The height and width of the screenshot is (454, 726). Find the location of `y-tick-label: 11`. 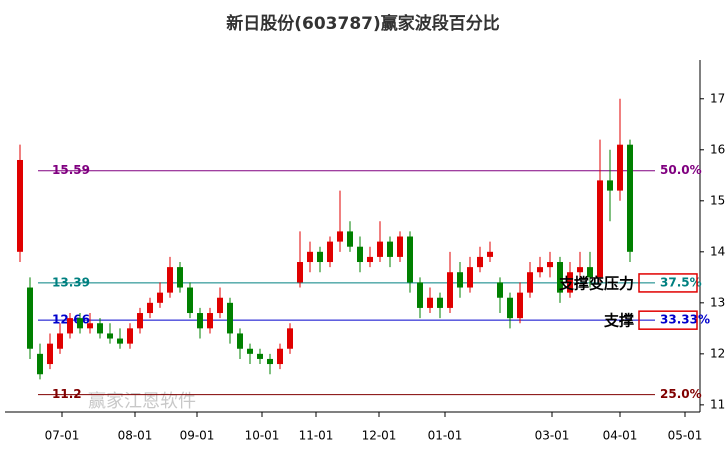

y-tick-label: 11 is located at coordinates (717, 404).